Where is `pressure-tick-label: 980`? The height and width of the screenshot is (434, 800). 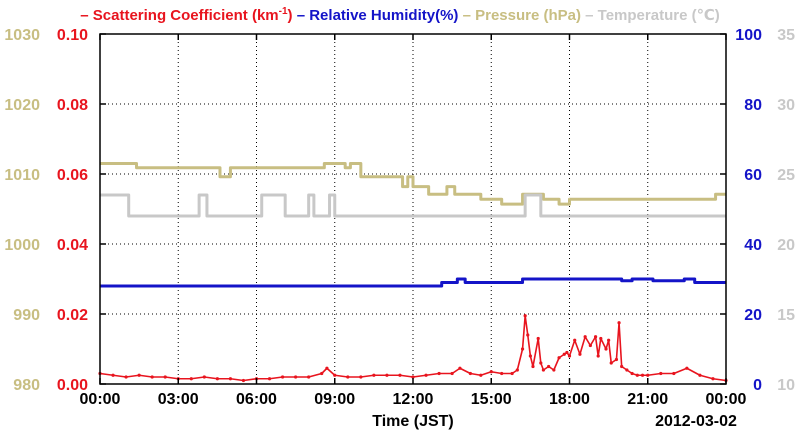 pressure-tick-label: 980 is located at coordinates (26, 385).